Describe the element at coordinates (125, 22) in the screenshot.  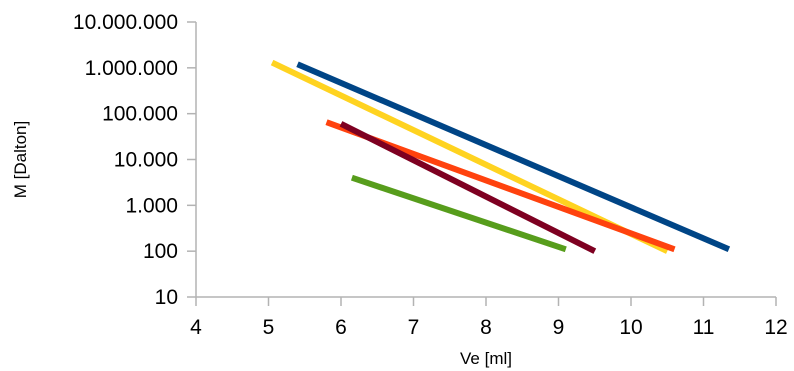
I see `y-tick-label: 10.000.000` at that location.